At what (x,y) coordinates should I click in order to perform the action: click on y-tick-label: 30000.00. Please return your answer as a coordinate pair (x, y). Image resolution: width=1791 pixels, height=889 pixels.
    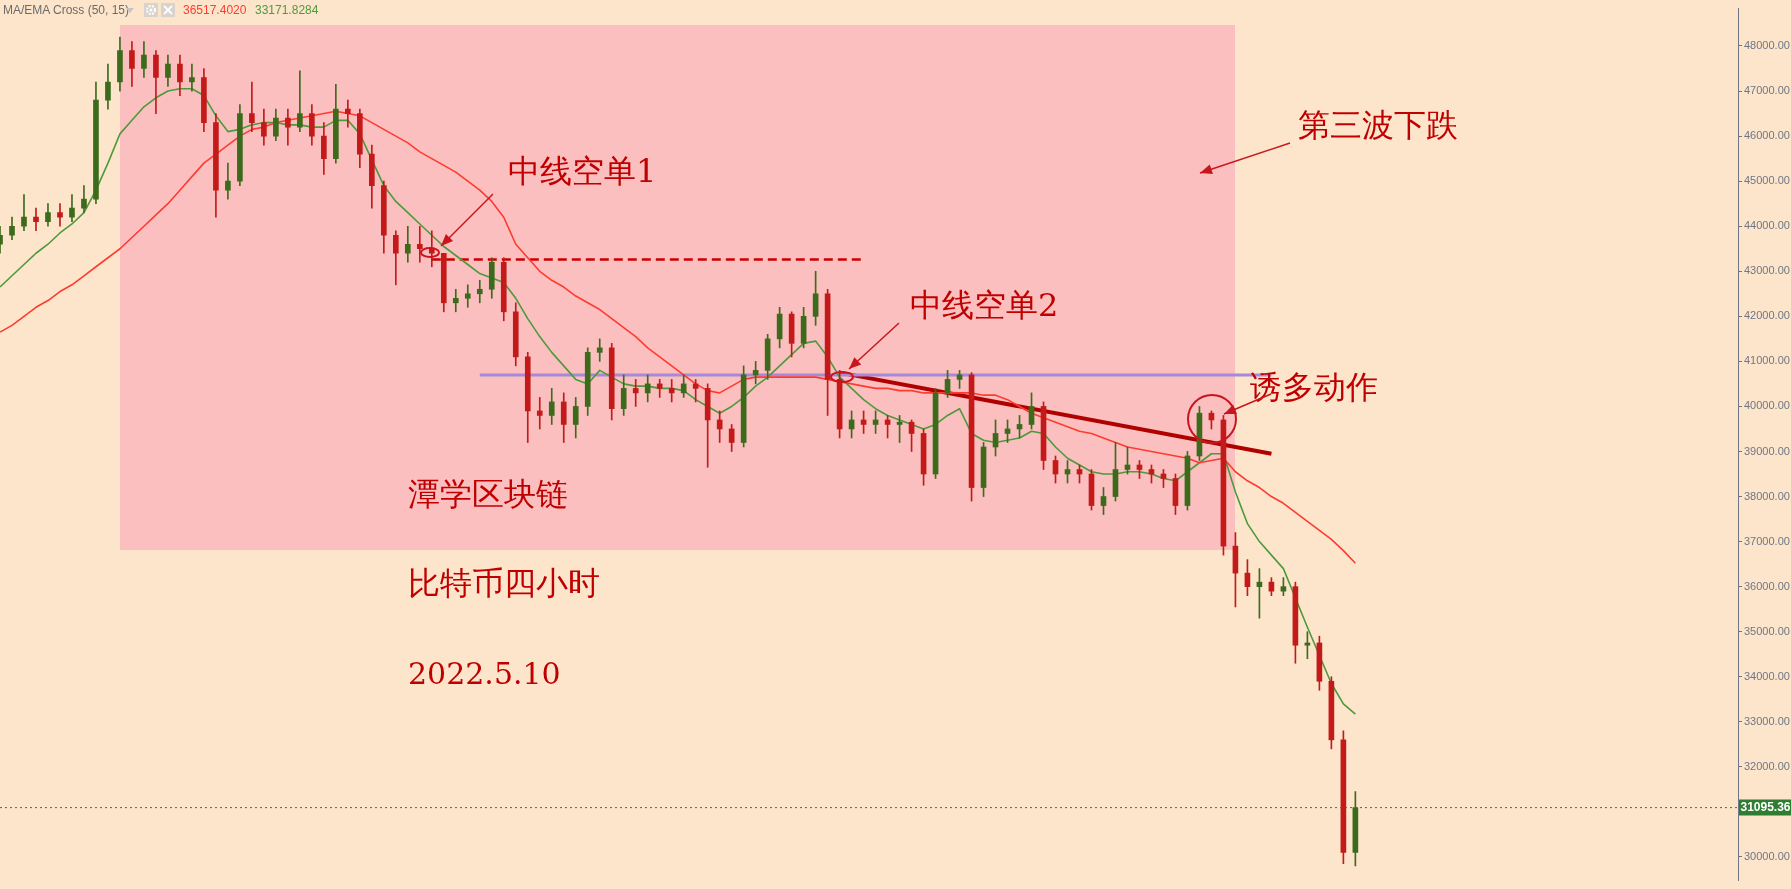
    Looking at the image, I should click on (1767, 856).